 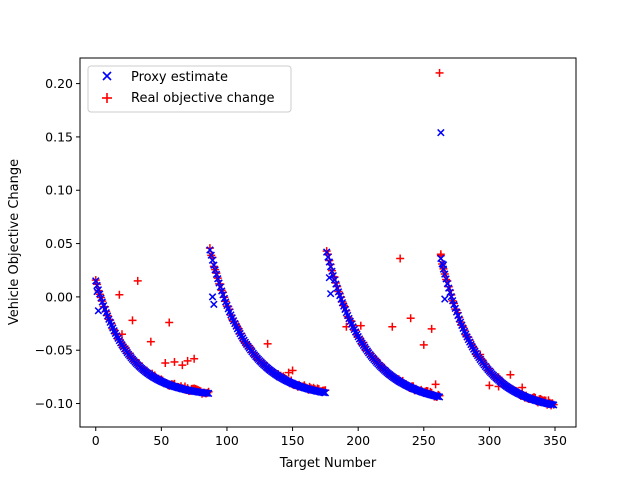 What do you see at coordinates (293, 440) in the screenshot?
I see `x-tick-label: 150` at bounding box center [293, 440].